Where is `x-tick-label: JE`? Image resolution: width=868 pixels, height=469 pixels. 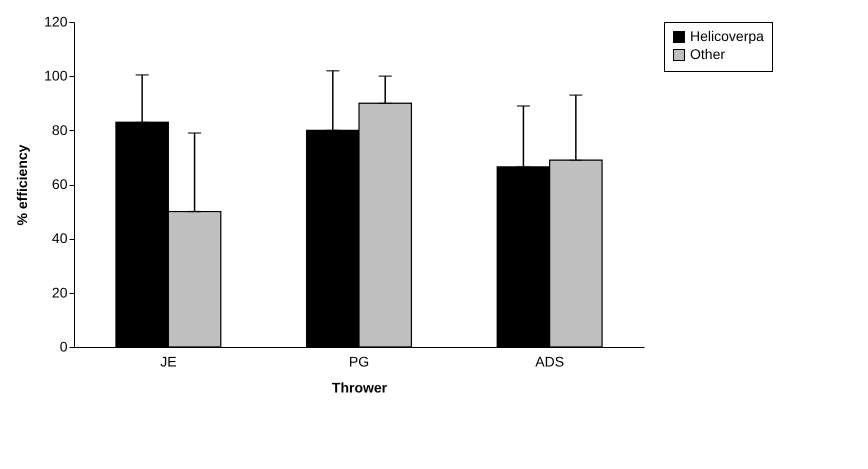 x-tick-label: JE is located at coordinates (168, 362).